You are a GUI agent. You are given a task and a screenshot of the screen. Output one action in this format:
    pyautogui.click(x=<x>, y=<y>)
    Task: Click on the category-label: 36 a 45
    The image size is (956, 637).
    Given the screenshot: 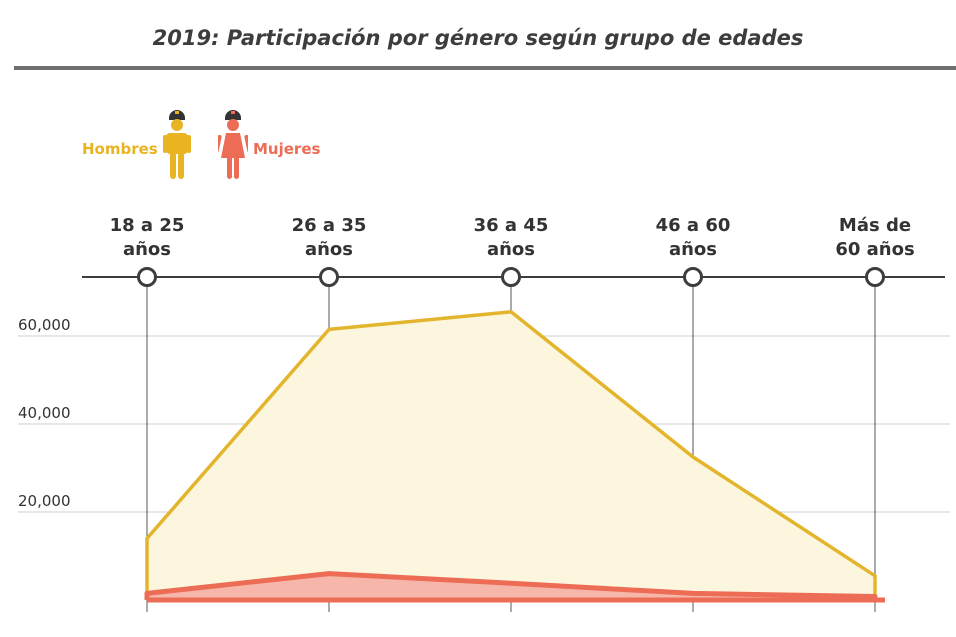 What is the action you would take?
    pyautogui.click(x=511, y=225)
    